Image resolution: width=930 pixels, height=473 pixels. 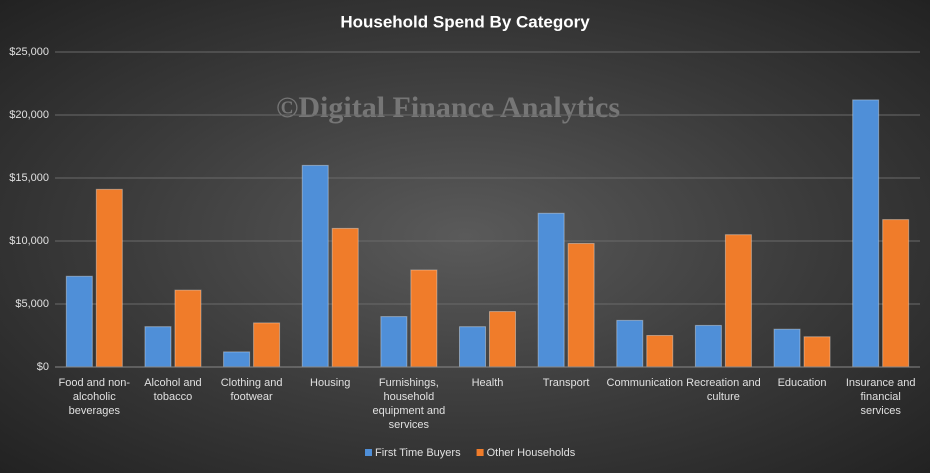 What do you see at coordinates (43, 367) in the screenshot?
I see `y-tick-label: $0` at bounding box center [43, 367].